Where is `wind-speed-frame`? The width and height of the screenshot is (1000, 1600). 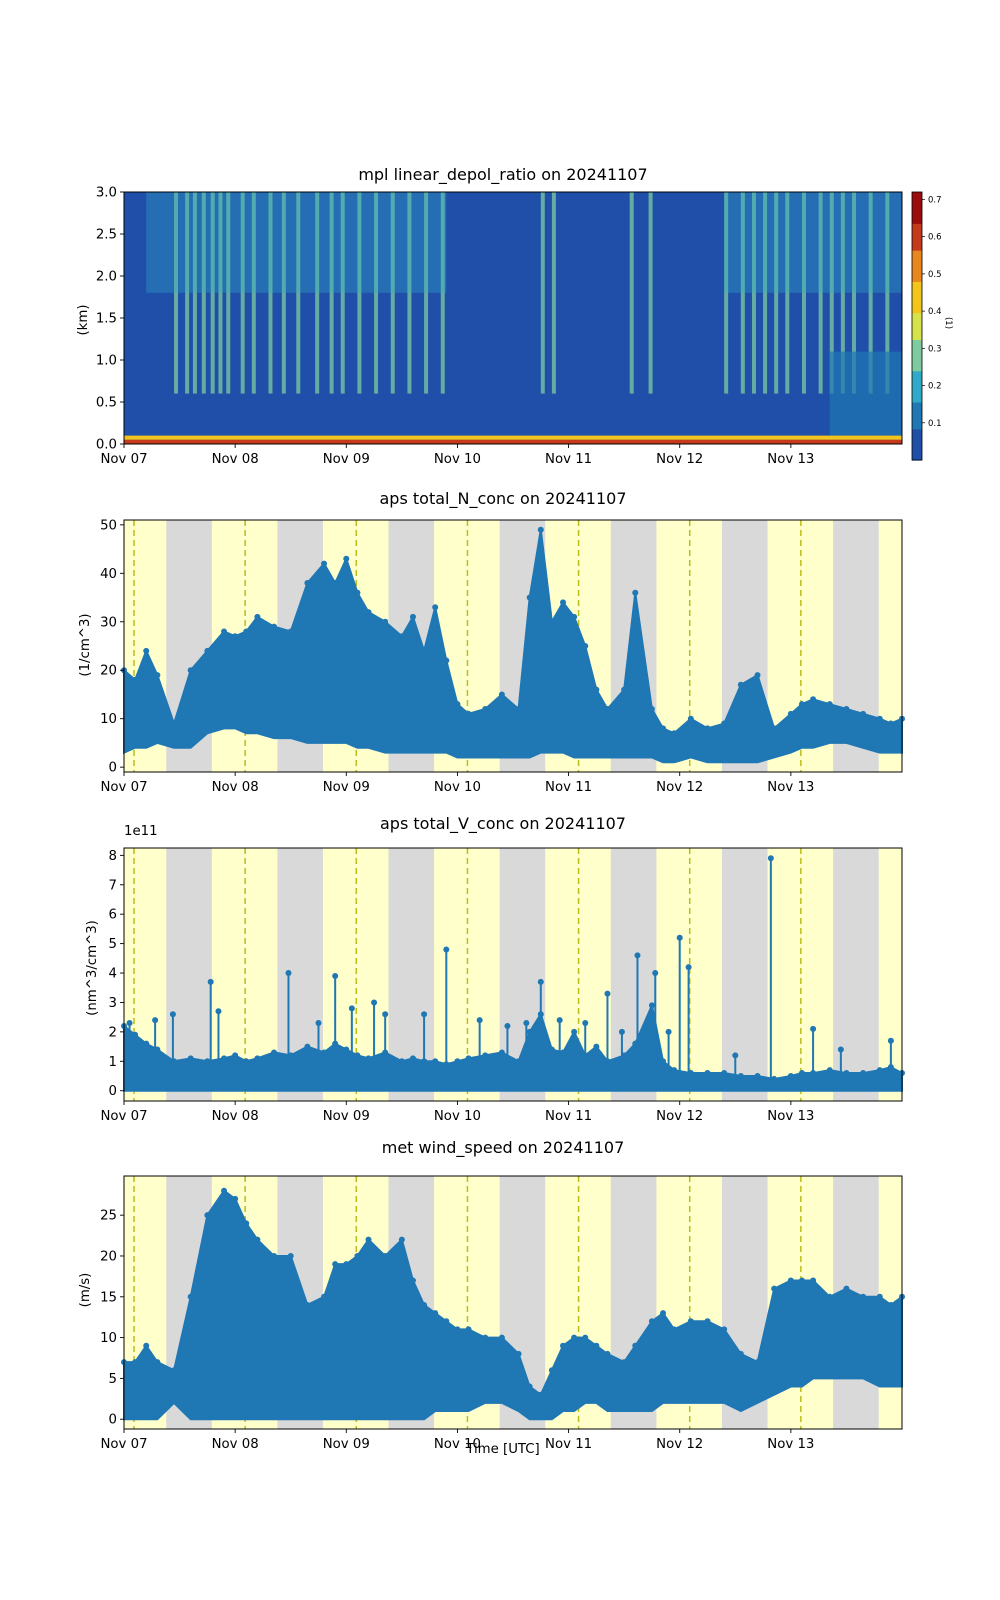
wind-speed-frame is located at coordinates (513, 1302).